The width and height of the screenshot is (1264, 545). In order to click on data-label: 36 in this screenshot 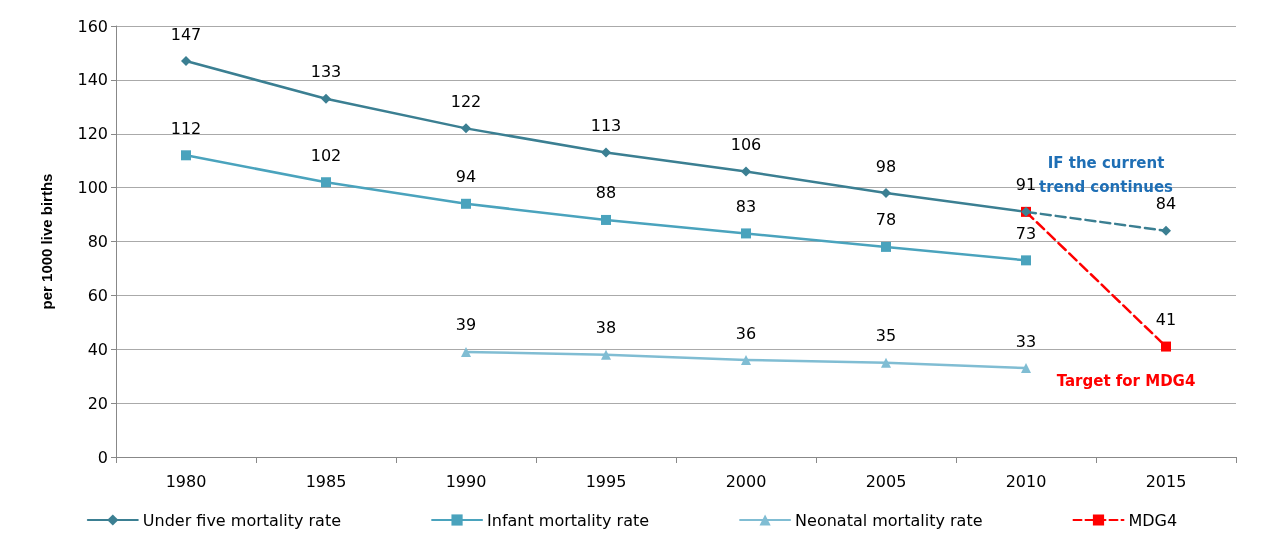, I will do `click(746, 333)`.